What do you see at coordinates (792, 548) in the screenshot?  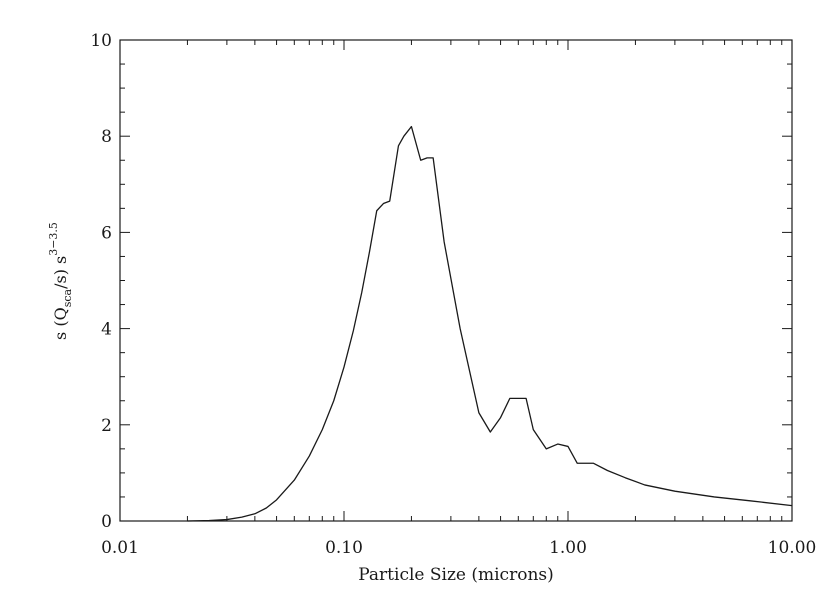 I see `x-tick-label: 10.00` at bounding box center [792, 548].